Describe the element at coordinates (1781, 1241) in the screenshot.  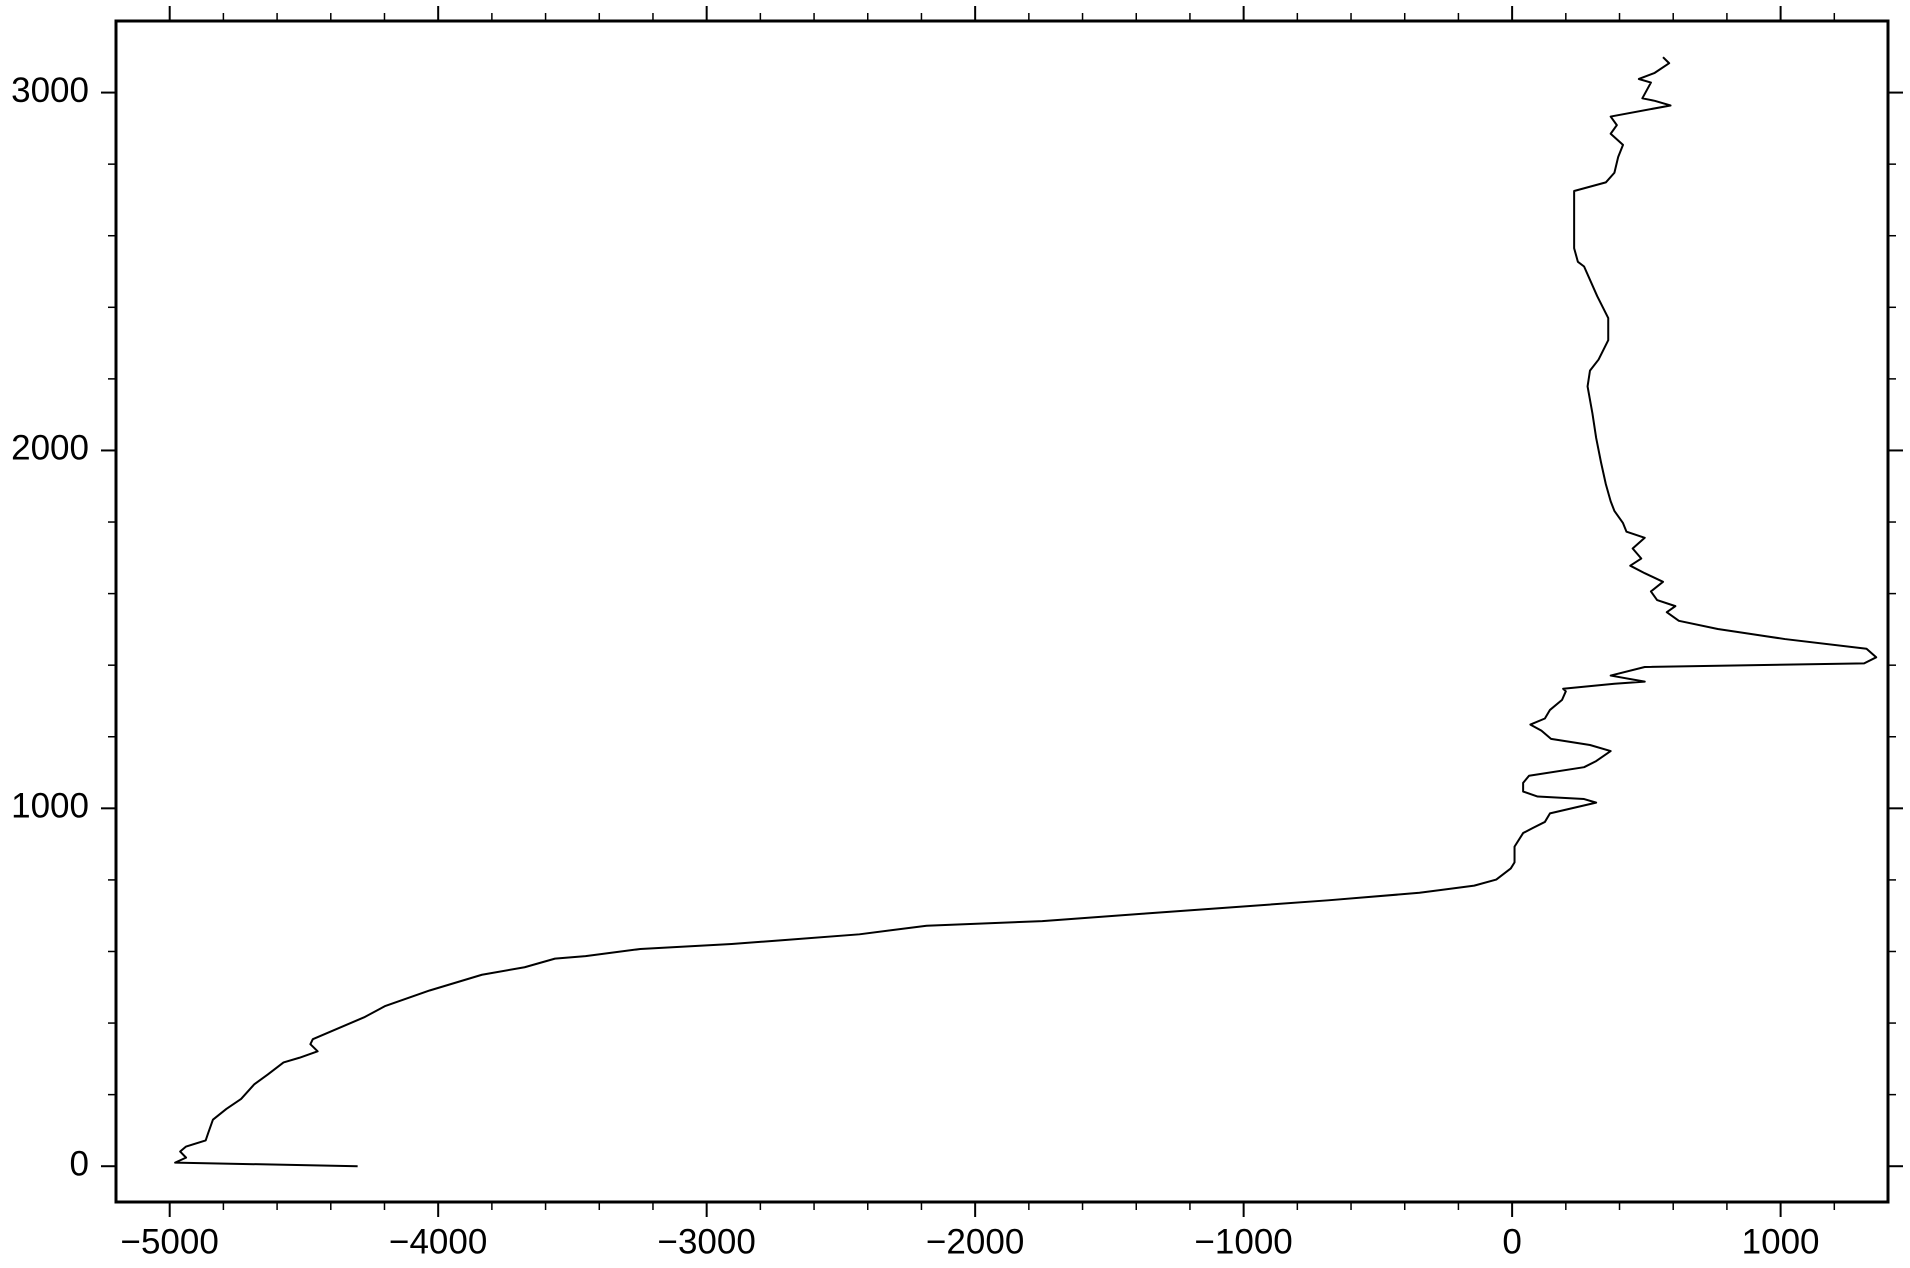
I see `x-tick-label: 1000` at that location.